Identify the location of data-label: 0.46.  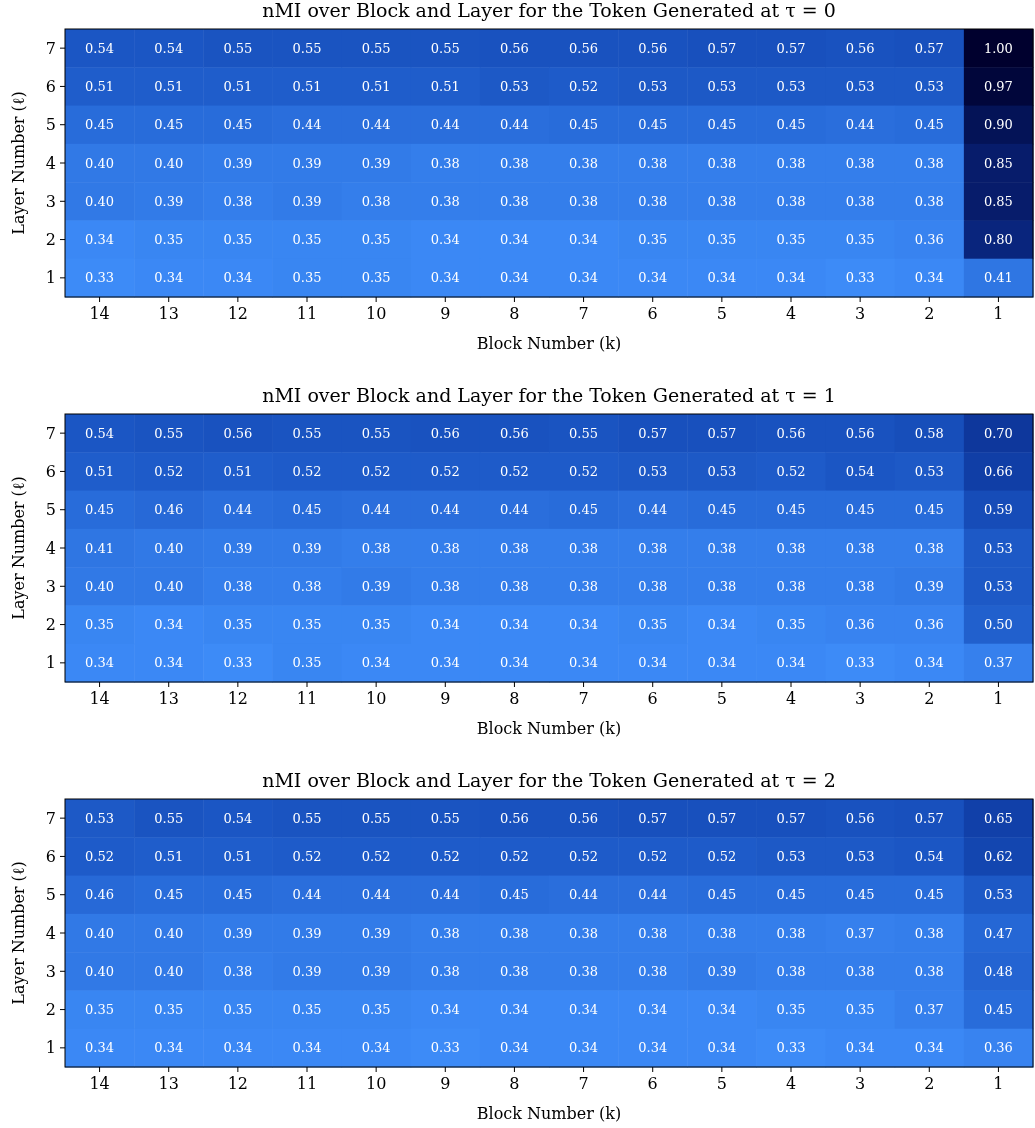
(100, 895).